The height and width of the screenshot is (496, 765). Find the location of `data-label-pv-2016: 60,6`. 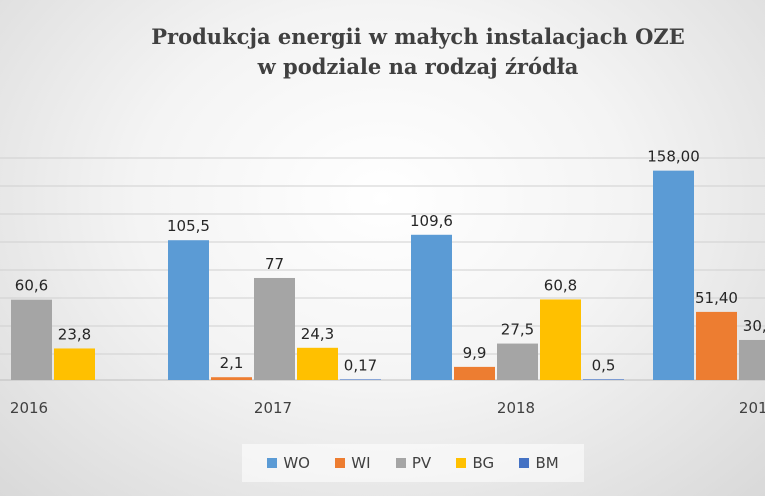

data-label-pv-2016: 60,6 is located at coordinates (31, 286).